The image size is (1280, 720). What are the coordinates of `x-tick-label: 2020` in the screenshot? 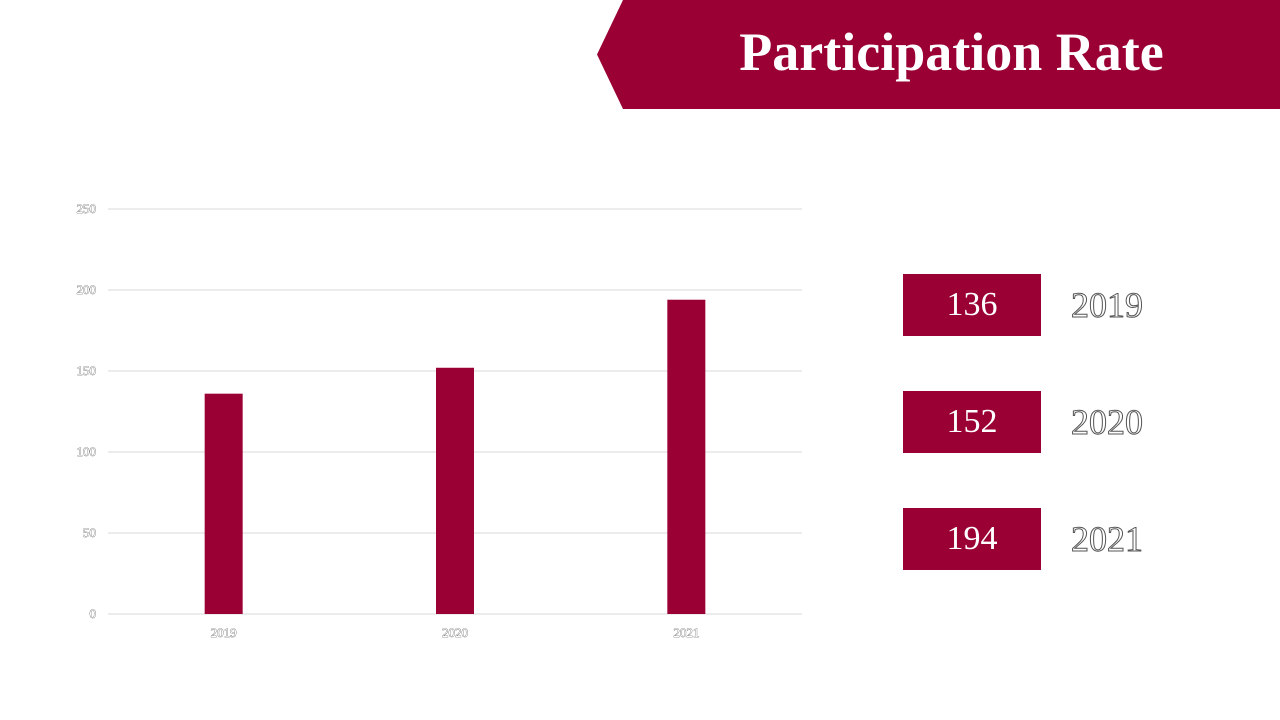 It's located at (455, 632).